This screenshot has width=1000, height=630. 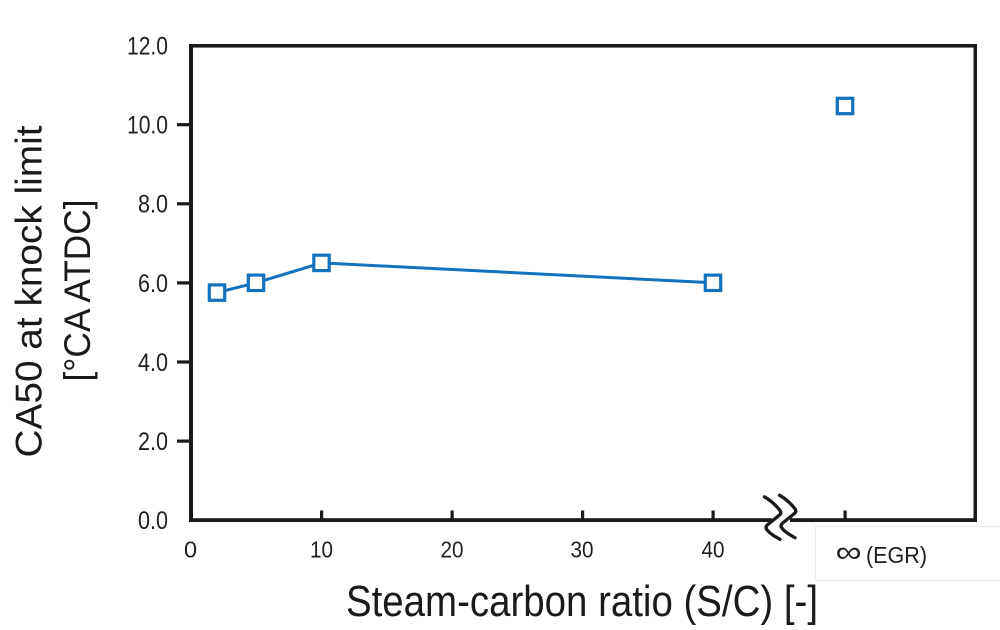 I want to click on svg-text: 8.0, so click(x=153, y=205).